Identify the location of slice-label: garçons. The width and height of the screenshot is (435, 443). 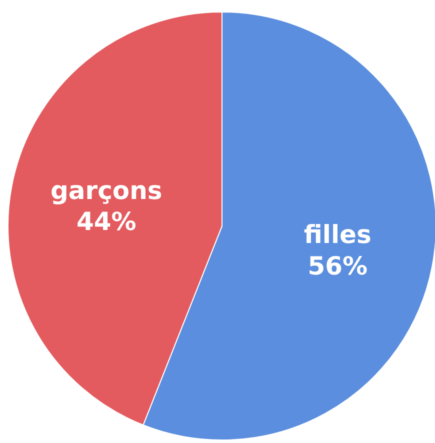
(106, 190).